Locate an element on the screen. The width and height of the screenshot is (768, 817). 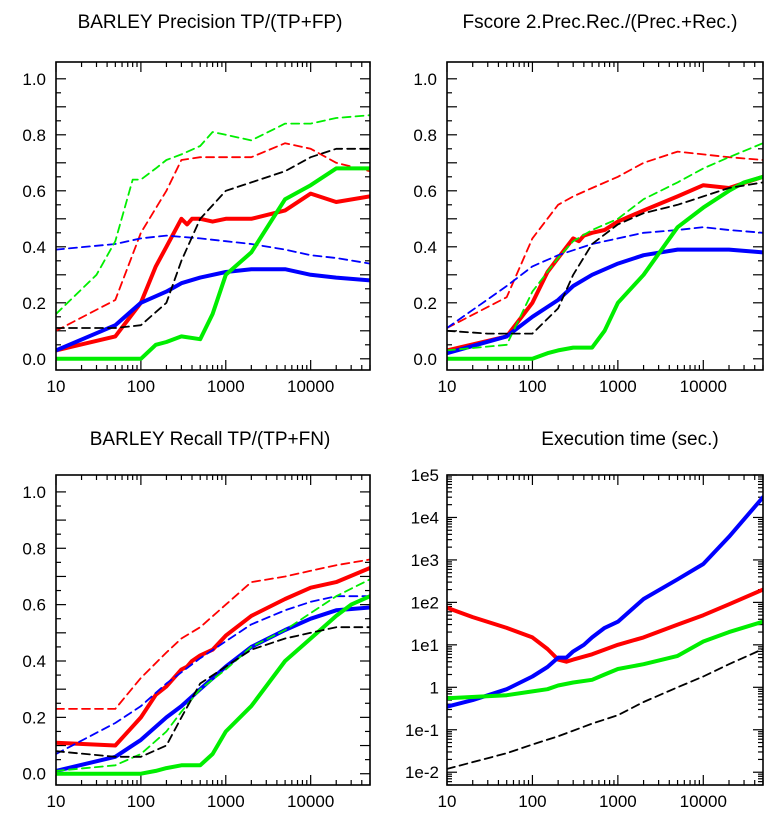
chart-title: Execution time (sec.) is located at coordinates (629, 439).